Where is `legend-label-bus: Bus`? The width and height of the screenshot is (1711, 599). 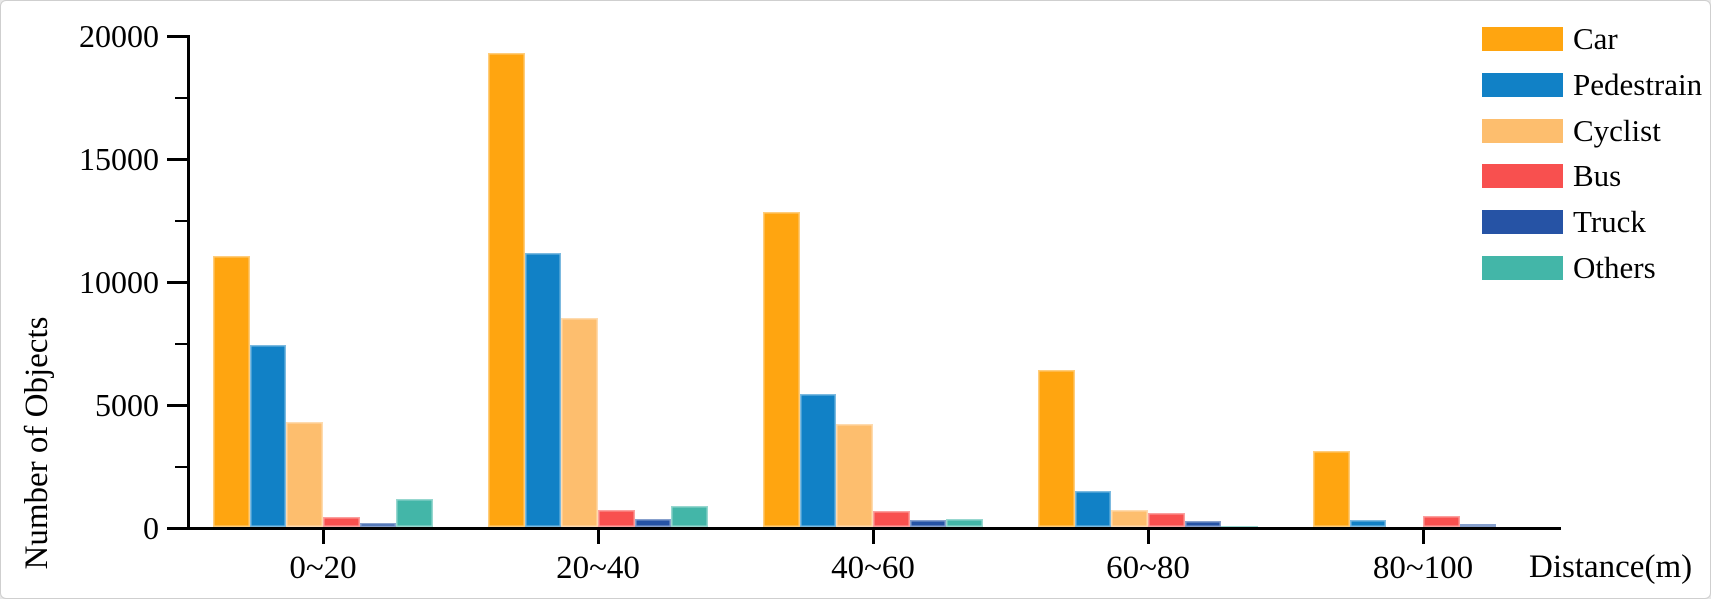
legend-label-bus: Bus is located at coordinates (1597, 176).